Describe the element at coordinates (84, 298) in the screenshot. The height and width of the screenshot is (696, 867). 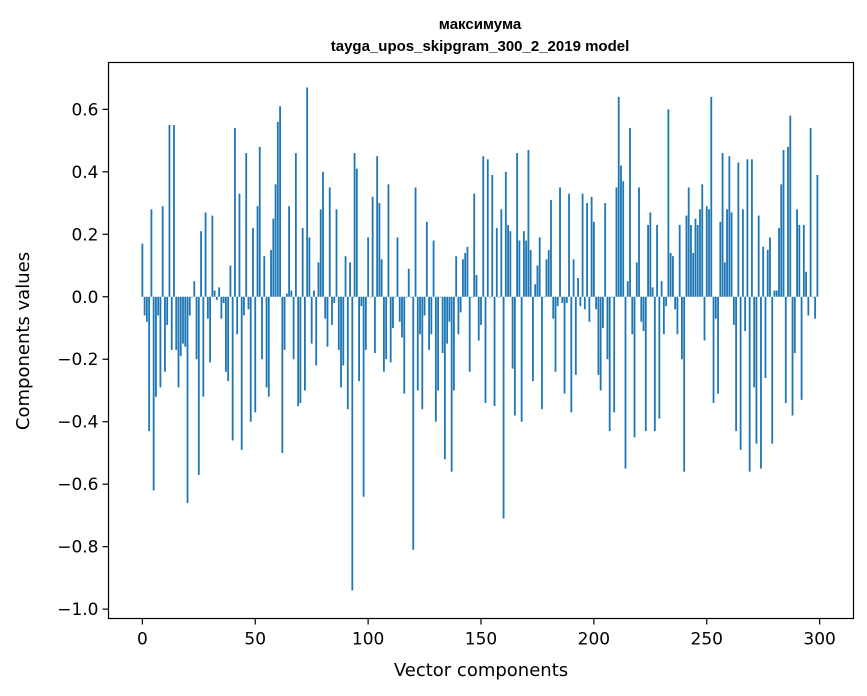
I see `y-tick-label: 0.0` at that location.